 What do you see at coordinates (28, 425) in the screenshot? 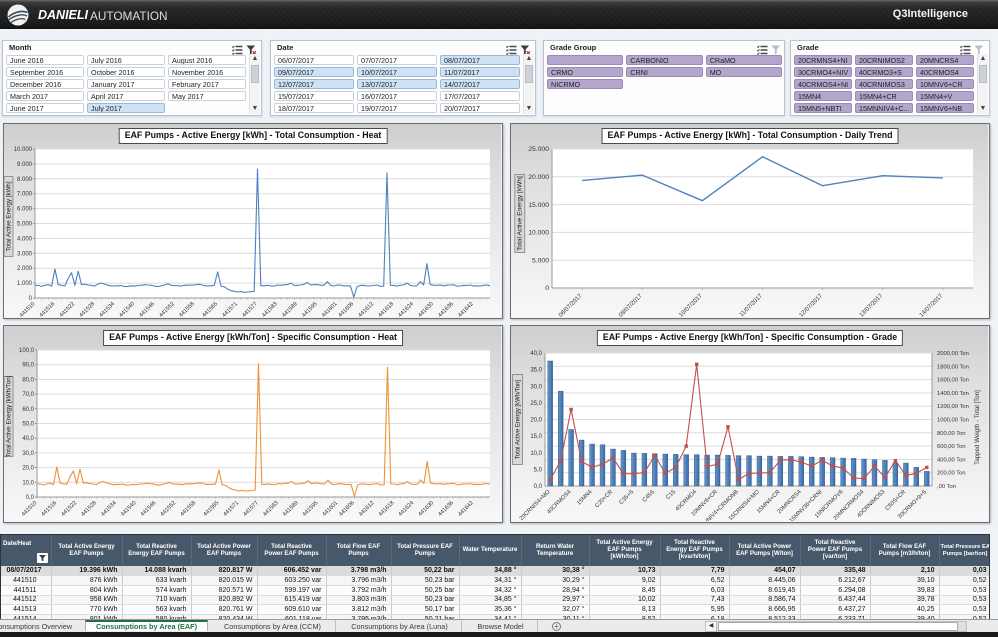
I see `svg-text: 50,0` at bounding box center [28, 425].